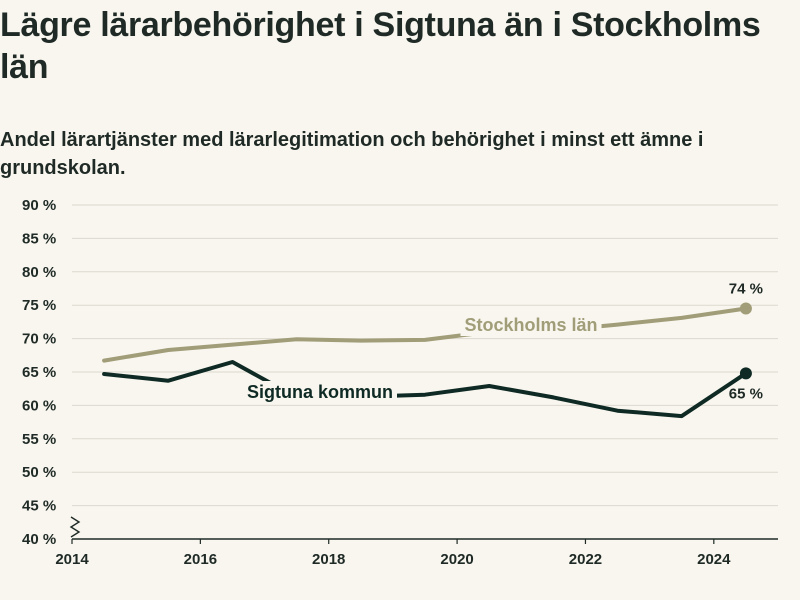  I want to click on y-tick-label: 55 %, so click(39, 439).